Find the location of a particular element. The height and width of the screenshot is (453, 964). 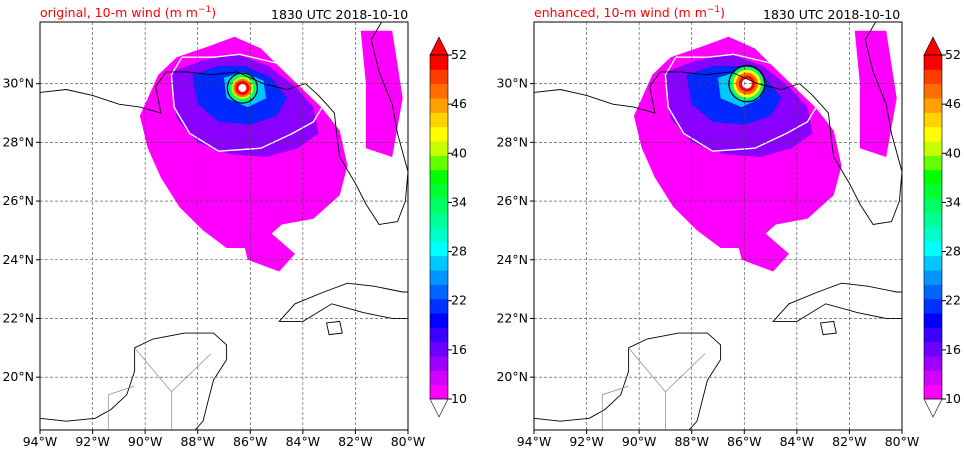

lon-tick-label: 88°W is located at coordinates (691, 441).